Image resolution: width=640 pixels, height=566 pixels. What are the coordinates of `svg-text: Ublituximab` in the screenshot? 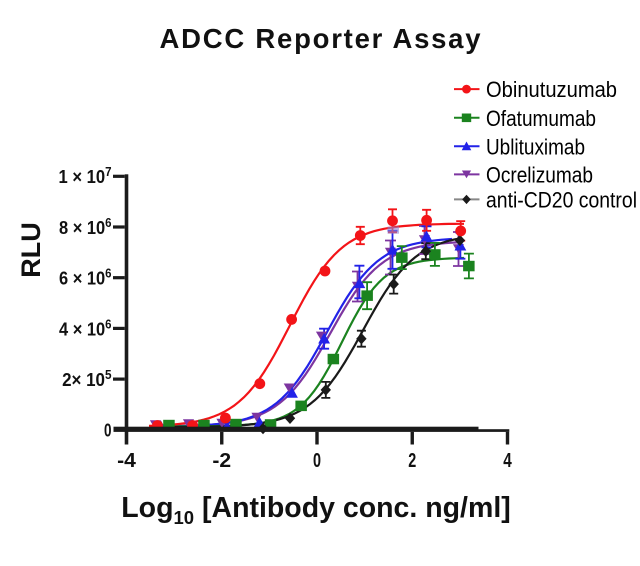 It's located at (535, 146).